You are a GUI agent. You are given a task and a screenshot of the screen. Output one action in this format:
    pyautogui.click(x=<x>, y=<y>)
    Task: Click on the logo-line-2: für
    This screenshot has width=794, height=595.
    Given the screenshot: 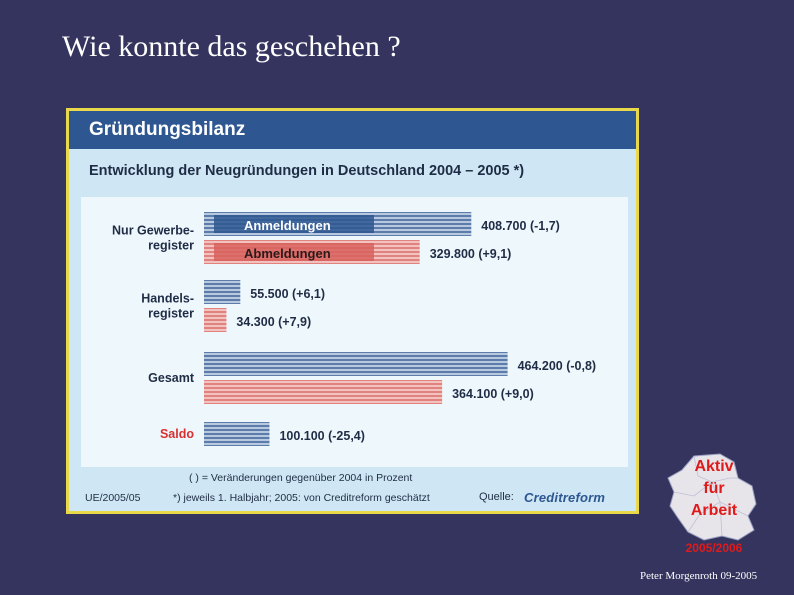 What is the action you would take?
    pyautogui.click(x=714, y=488)
    